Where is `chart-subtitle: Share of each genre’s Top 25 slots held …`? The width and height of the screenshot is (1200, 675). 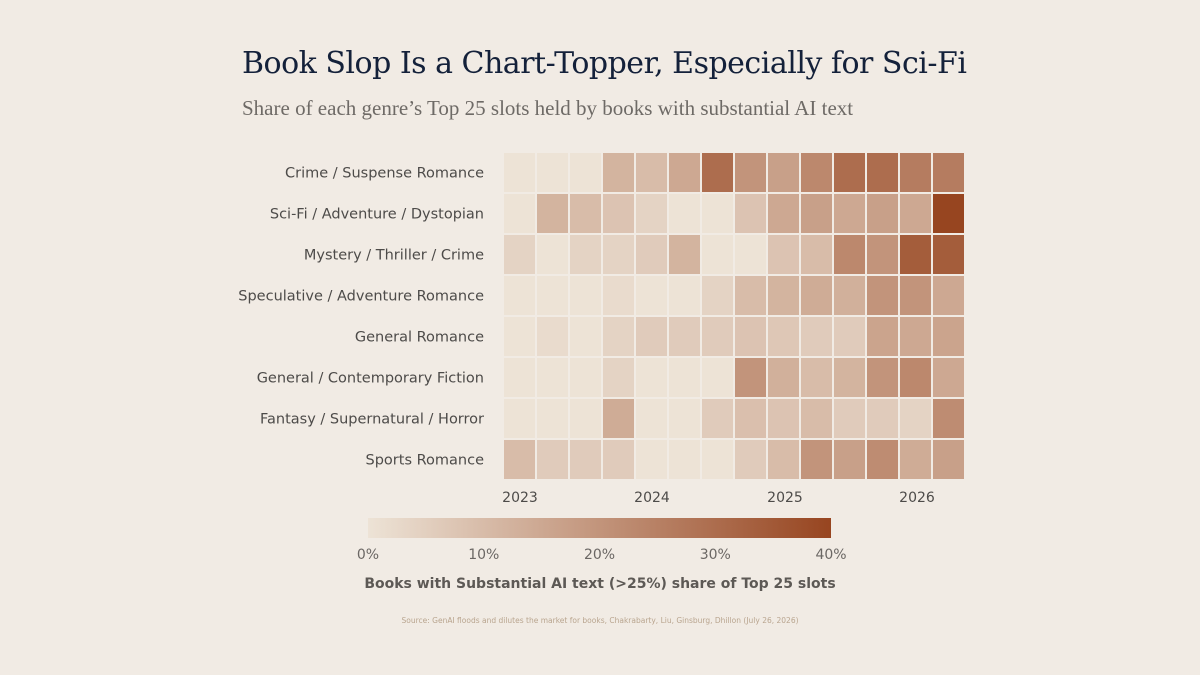 chart-subtitle: Share of each genre’s Top 25 slots held … is located at coordinates (548, 108).